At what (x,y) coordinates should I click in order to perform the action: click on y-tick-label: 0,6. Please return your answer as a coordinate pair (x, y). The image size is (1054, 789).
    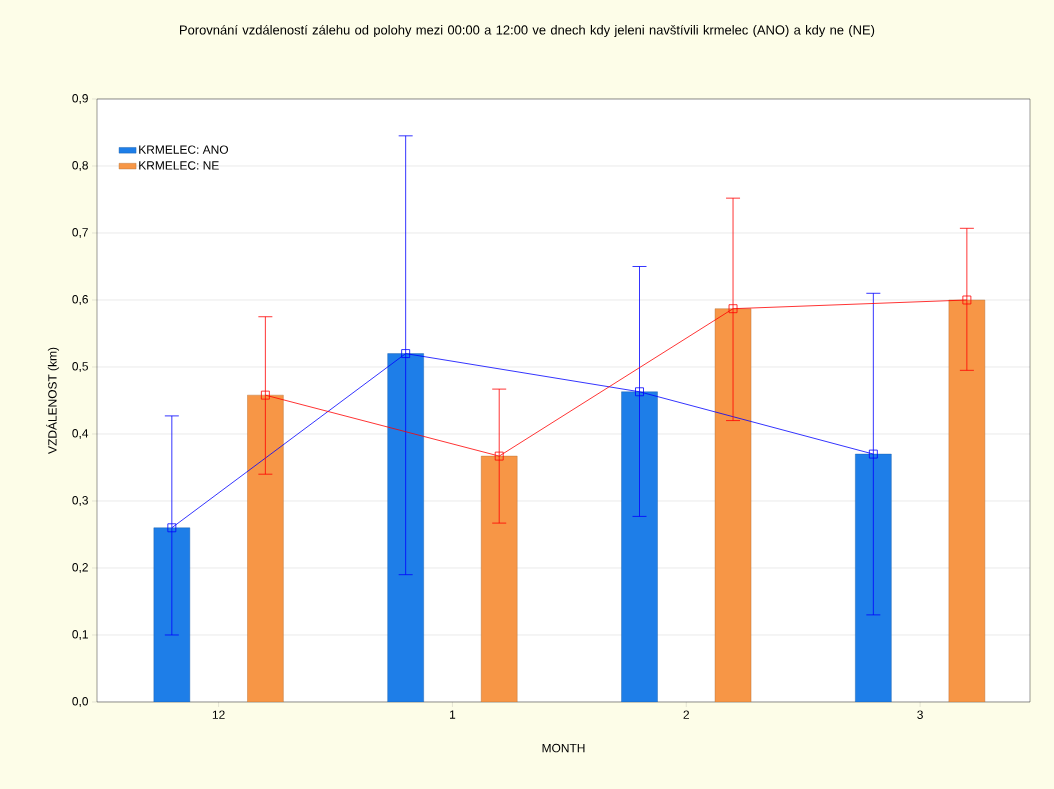
    Looking at the image, I should click on (80, 300).